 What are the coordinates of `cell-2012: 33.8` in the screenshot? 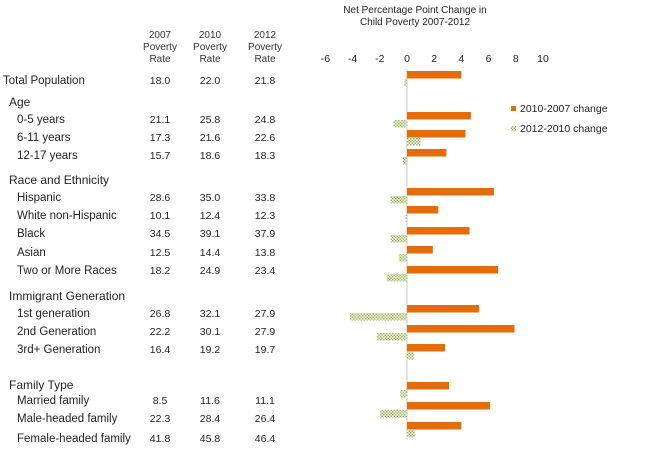 It's located at (265, 198).